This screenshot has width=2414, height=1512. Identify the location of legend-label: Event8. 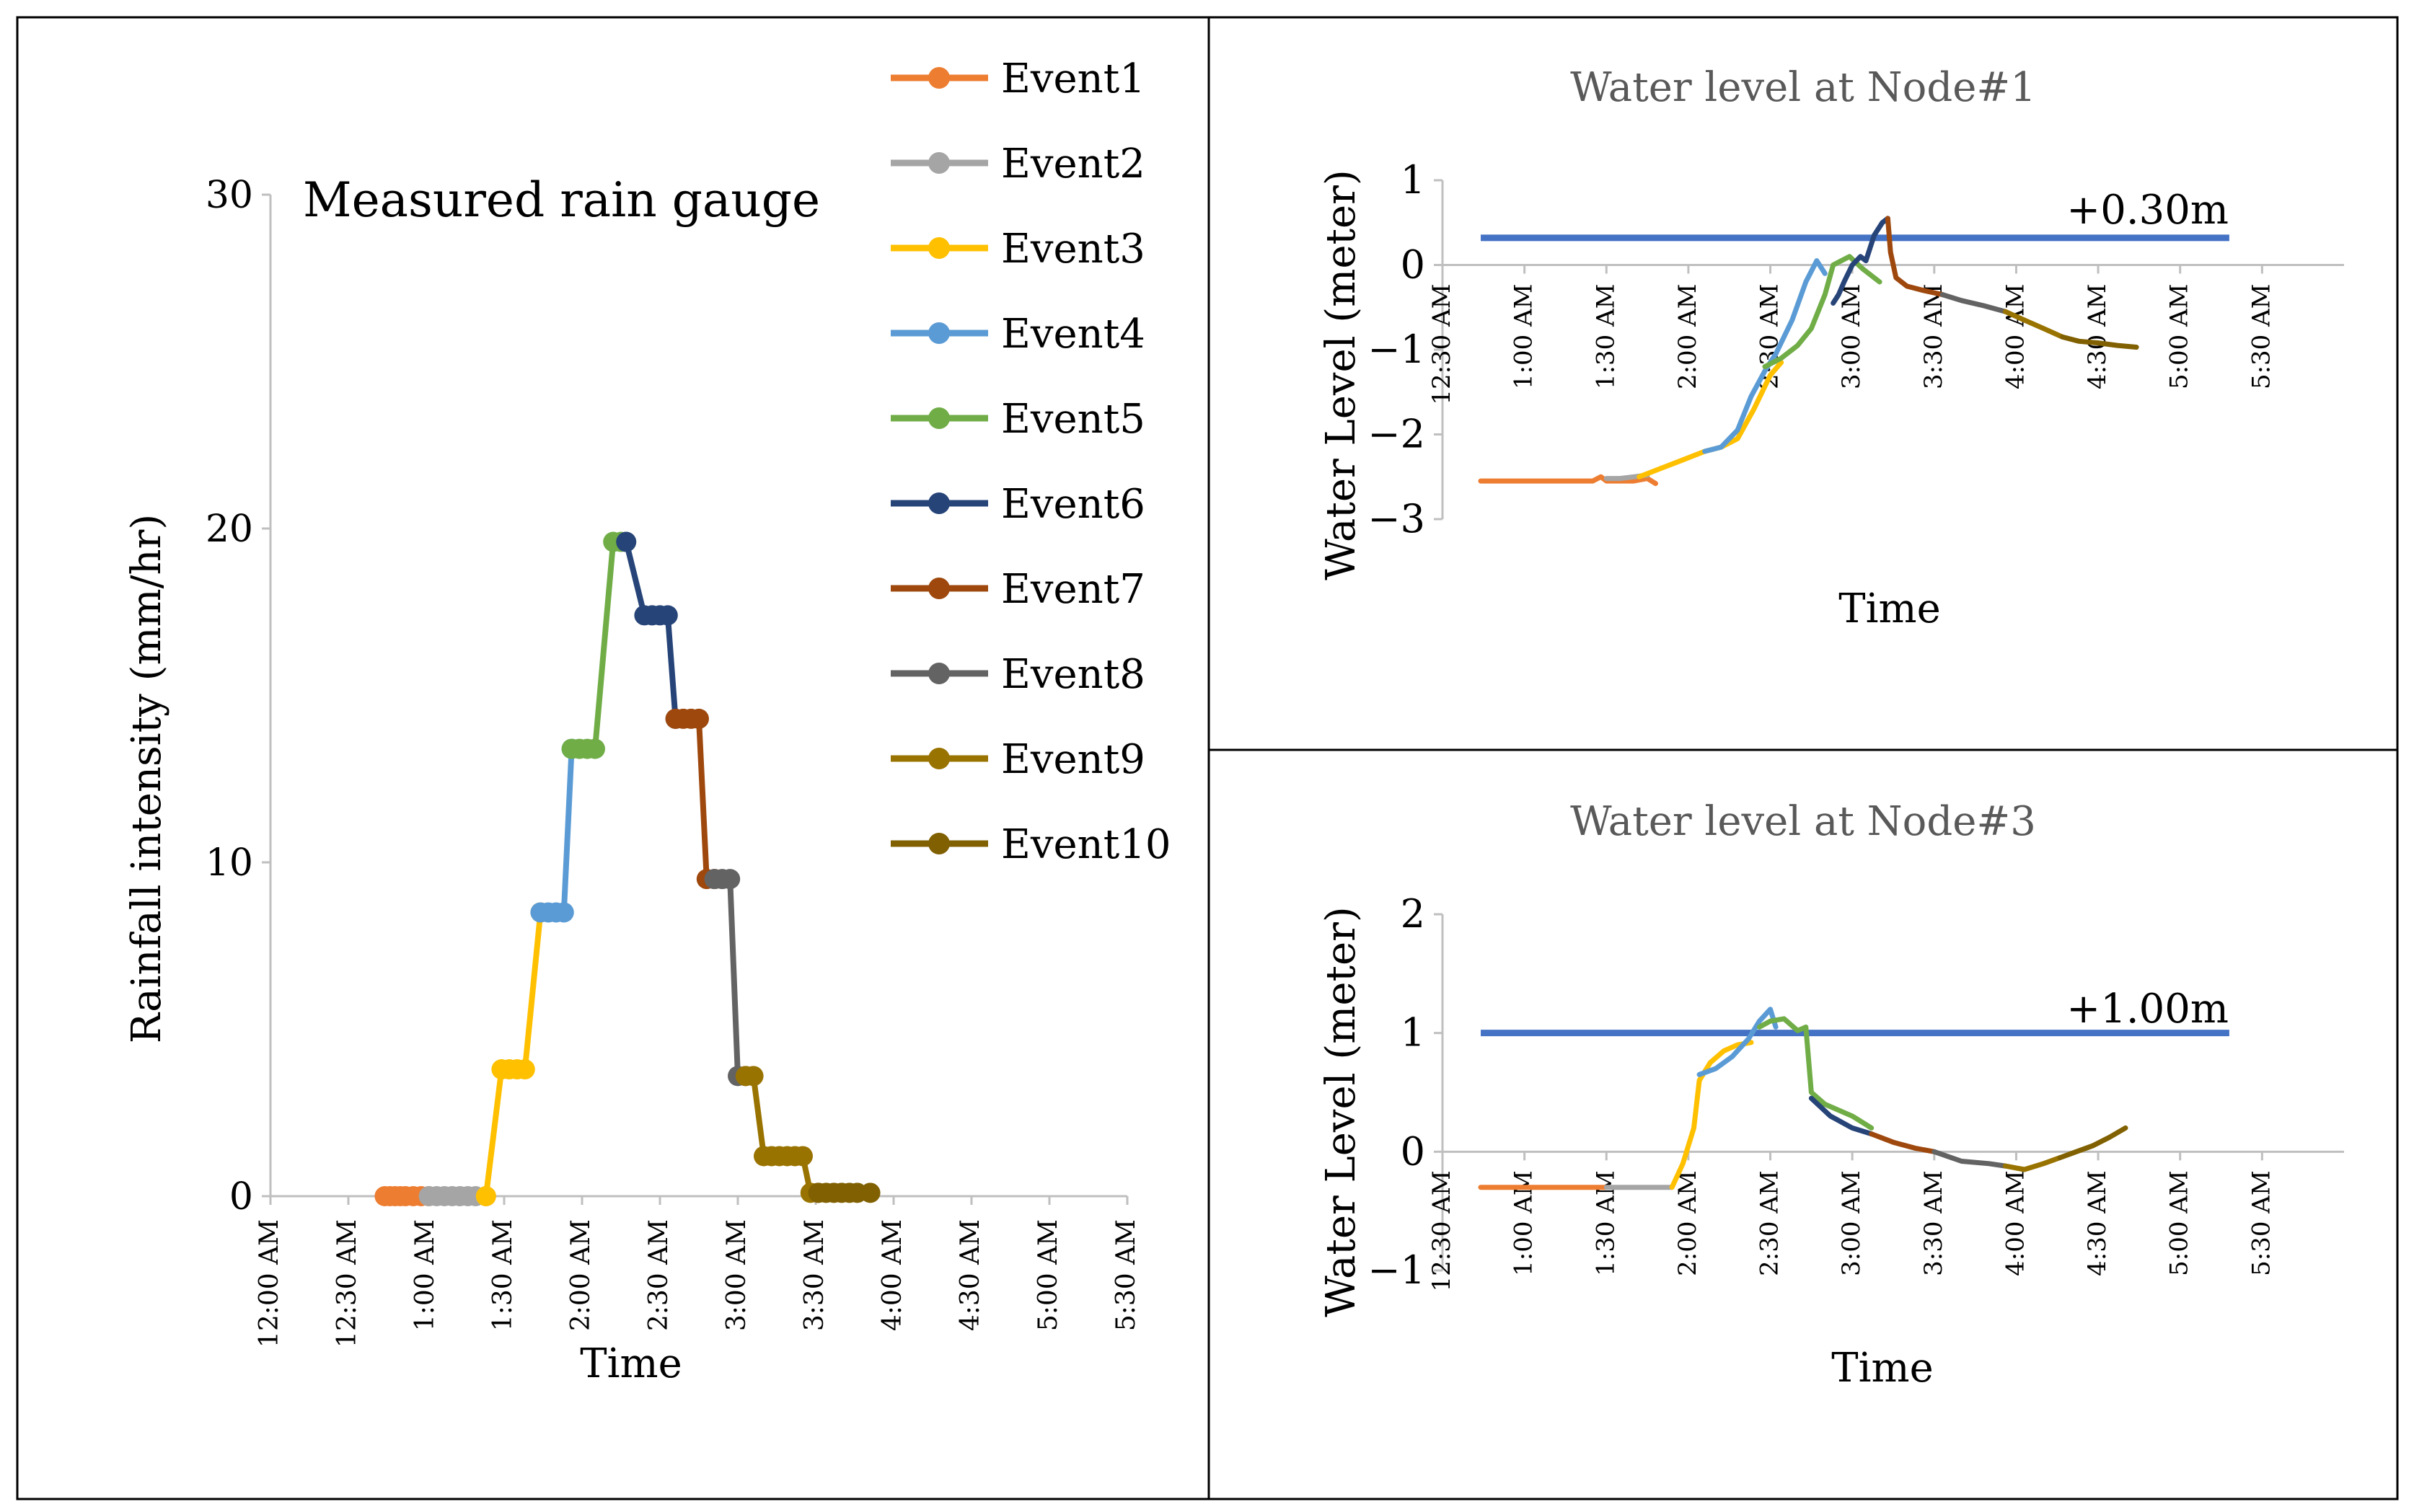
(1073, 674).